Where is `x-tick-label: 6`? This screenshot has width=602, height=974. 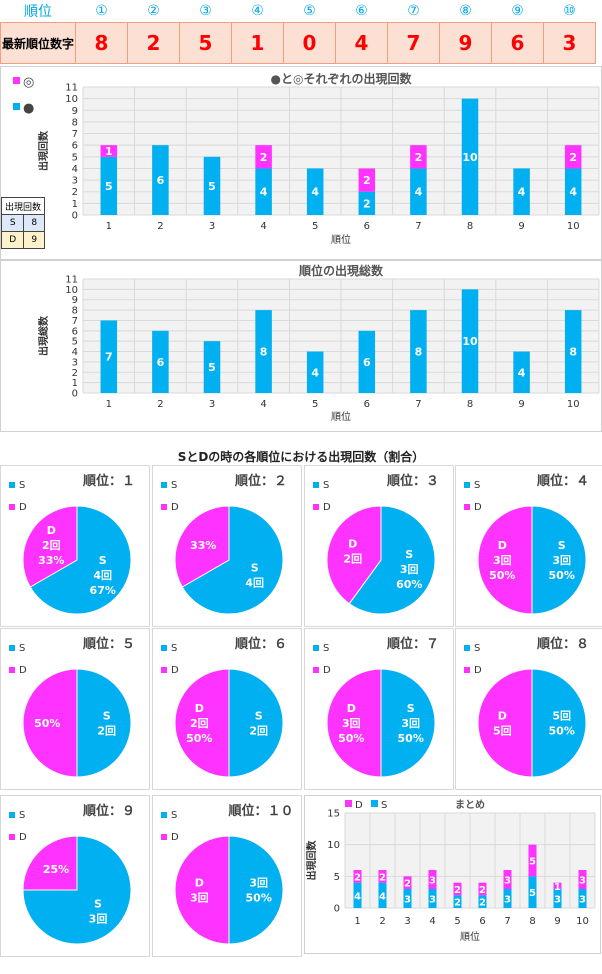 x-tick-label: 6 is located at coordinates (367, 226).